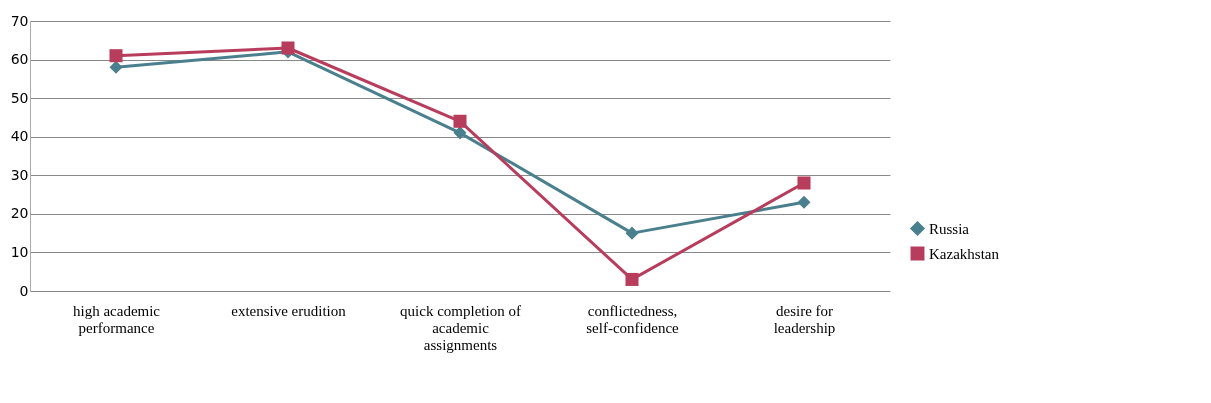 This screenshot has height=403, width=1211. I want to click on x-tick-label: conflictedness, self-confidence, so click(633, 319).